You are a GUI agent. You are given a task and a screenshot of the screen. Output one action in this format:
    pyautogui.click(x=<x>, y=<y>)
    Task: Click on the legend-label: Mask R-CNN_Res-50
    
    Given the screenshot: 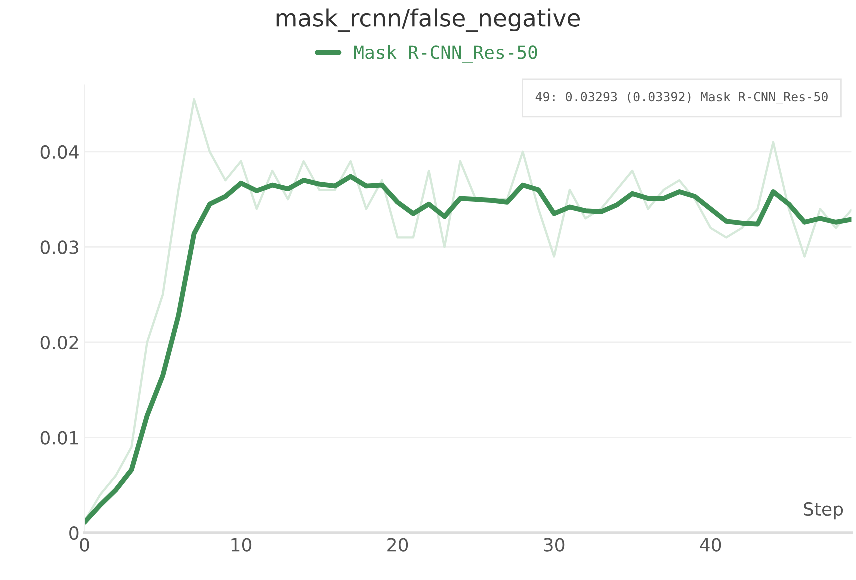 What is the action you would take?
    pyautogui.click(x=446, y=54)
    